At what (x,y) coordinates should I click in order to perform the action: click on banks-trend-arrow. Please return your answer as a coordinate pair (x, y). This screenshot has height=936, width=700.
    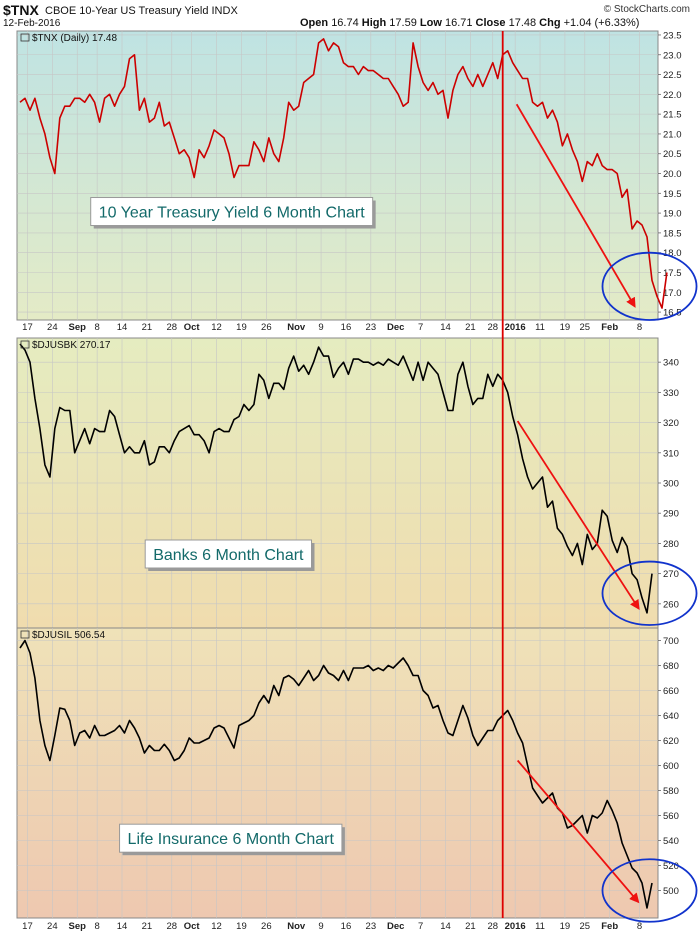
    Looking at the image, I should click on (578, 515).